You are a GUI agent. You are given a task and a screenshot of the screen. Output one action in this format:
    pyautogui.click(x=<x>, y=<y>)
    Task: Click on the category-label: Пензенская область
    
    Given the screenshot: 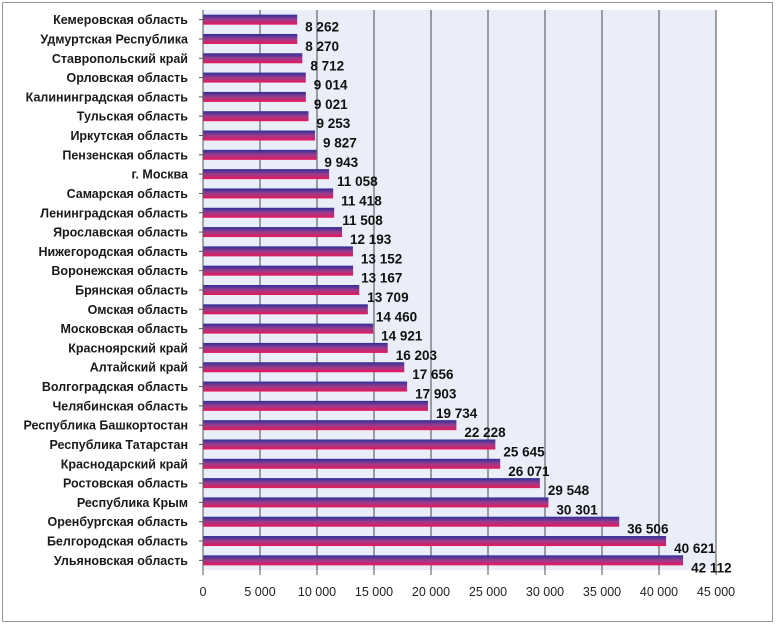 What is the action you would take?
    pyautogui.click(x=125, y=155)
    